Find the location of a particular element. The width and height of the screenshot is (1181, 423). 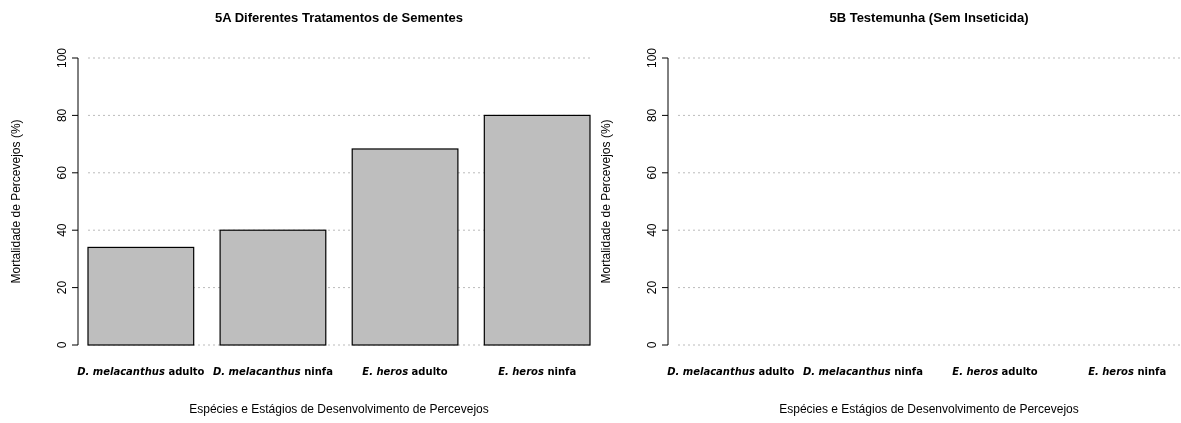

chart-title: 5A Diferentes Tratamentos de Sementes is located at coordinates (339, 17).